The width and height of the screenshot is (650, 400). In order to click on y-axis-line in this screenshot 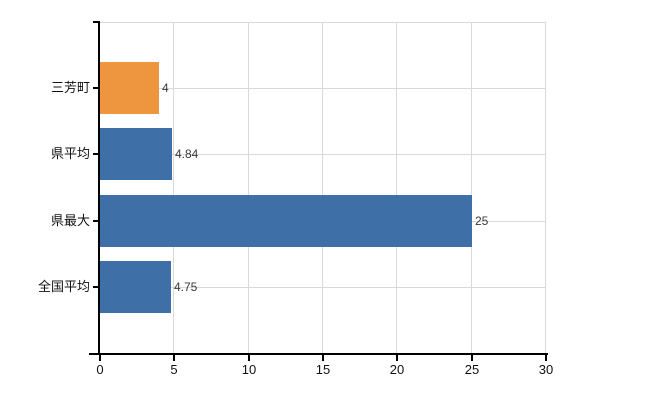, I will do `click(99, 187)`.